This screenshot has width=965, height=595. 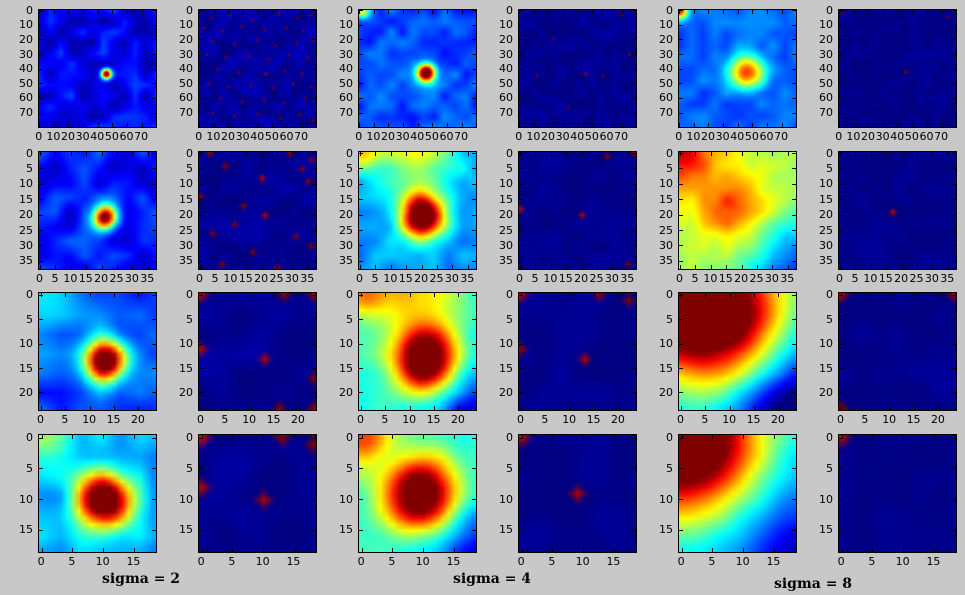 What do you see at coordinates (897, 493) in the screenshot?
I see `scatter-canvas` at bounding box center [897, 493].